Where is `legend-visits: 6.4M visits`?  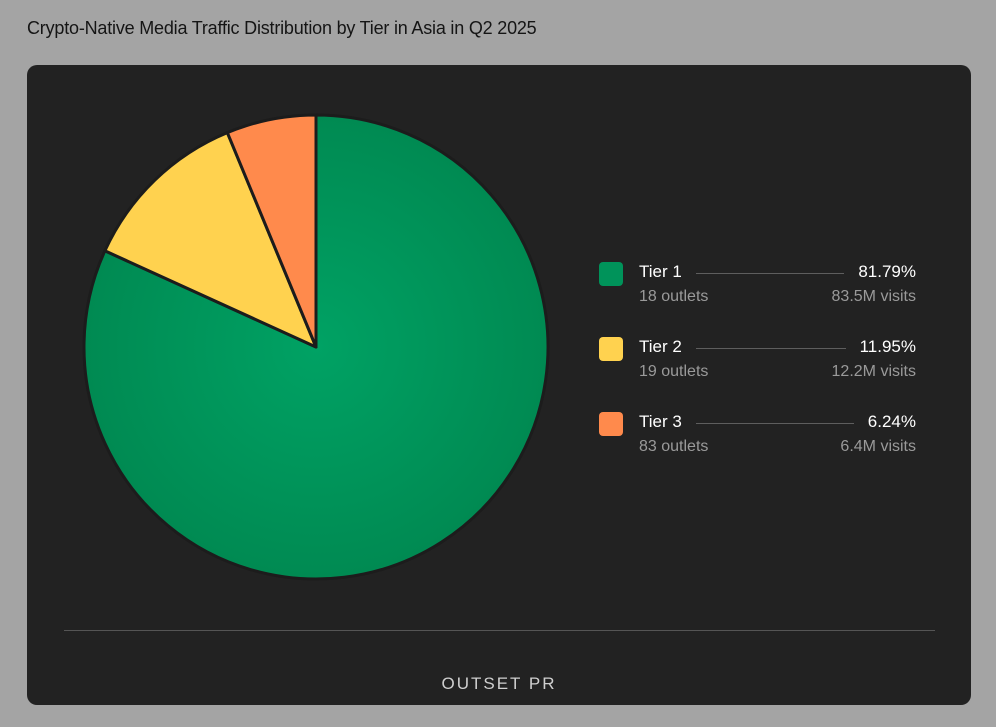 legend-visits: 6.4M visits is located at coordinates (878, 446).